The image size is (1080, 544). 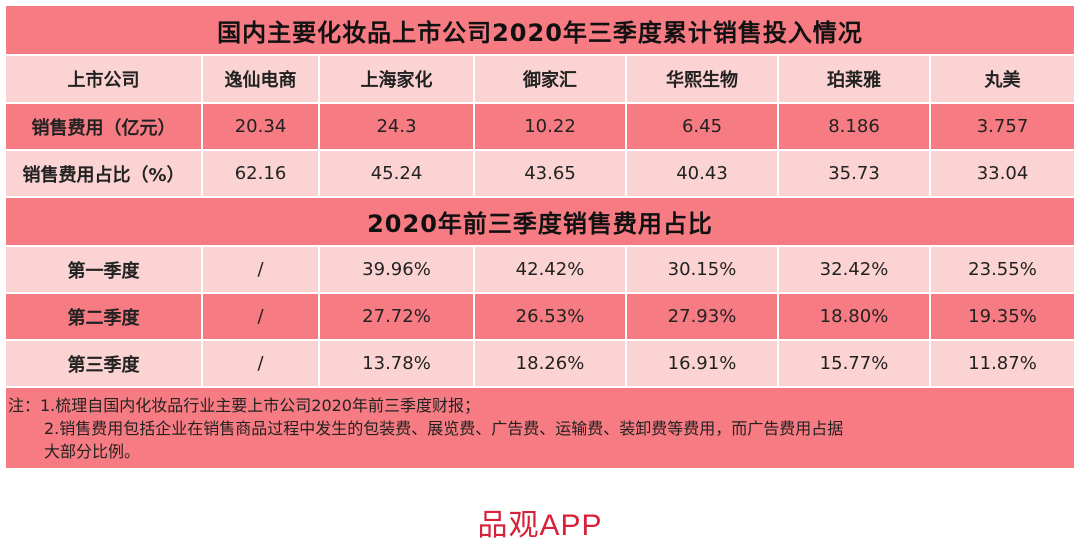 What do you see at coordinates (551, 270) in the screenshot?
I see `table-cell: 42.42%` at bounding box center [551, 270].